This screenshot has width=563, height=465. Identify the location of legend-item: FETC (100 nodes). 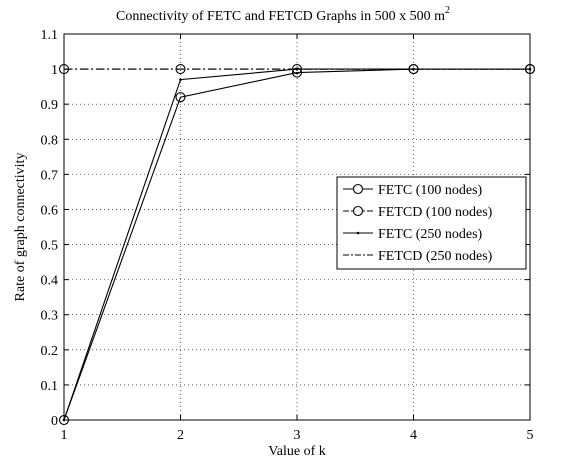
(413, 190).